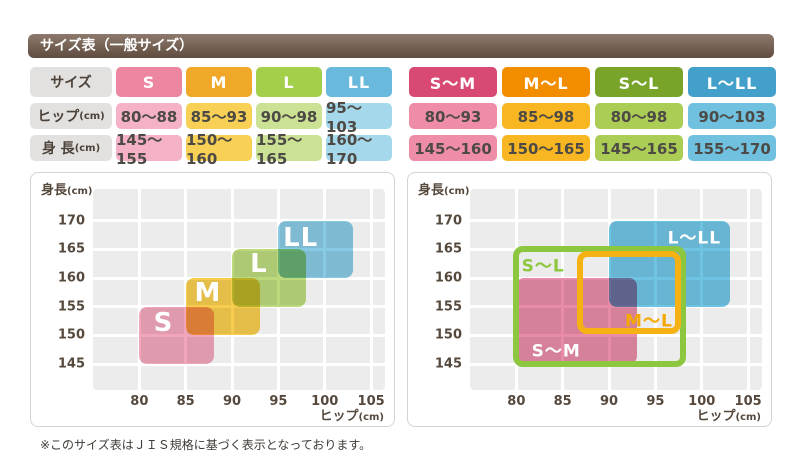  What do you see at coordinates (259, 263) in the screenshot?
I see `region-label-l: L` at bounding box center [259, 263].